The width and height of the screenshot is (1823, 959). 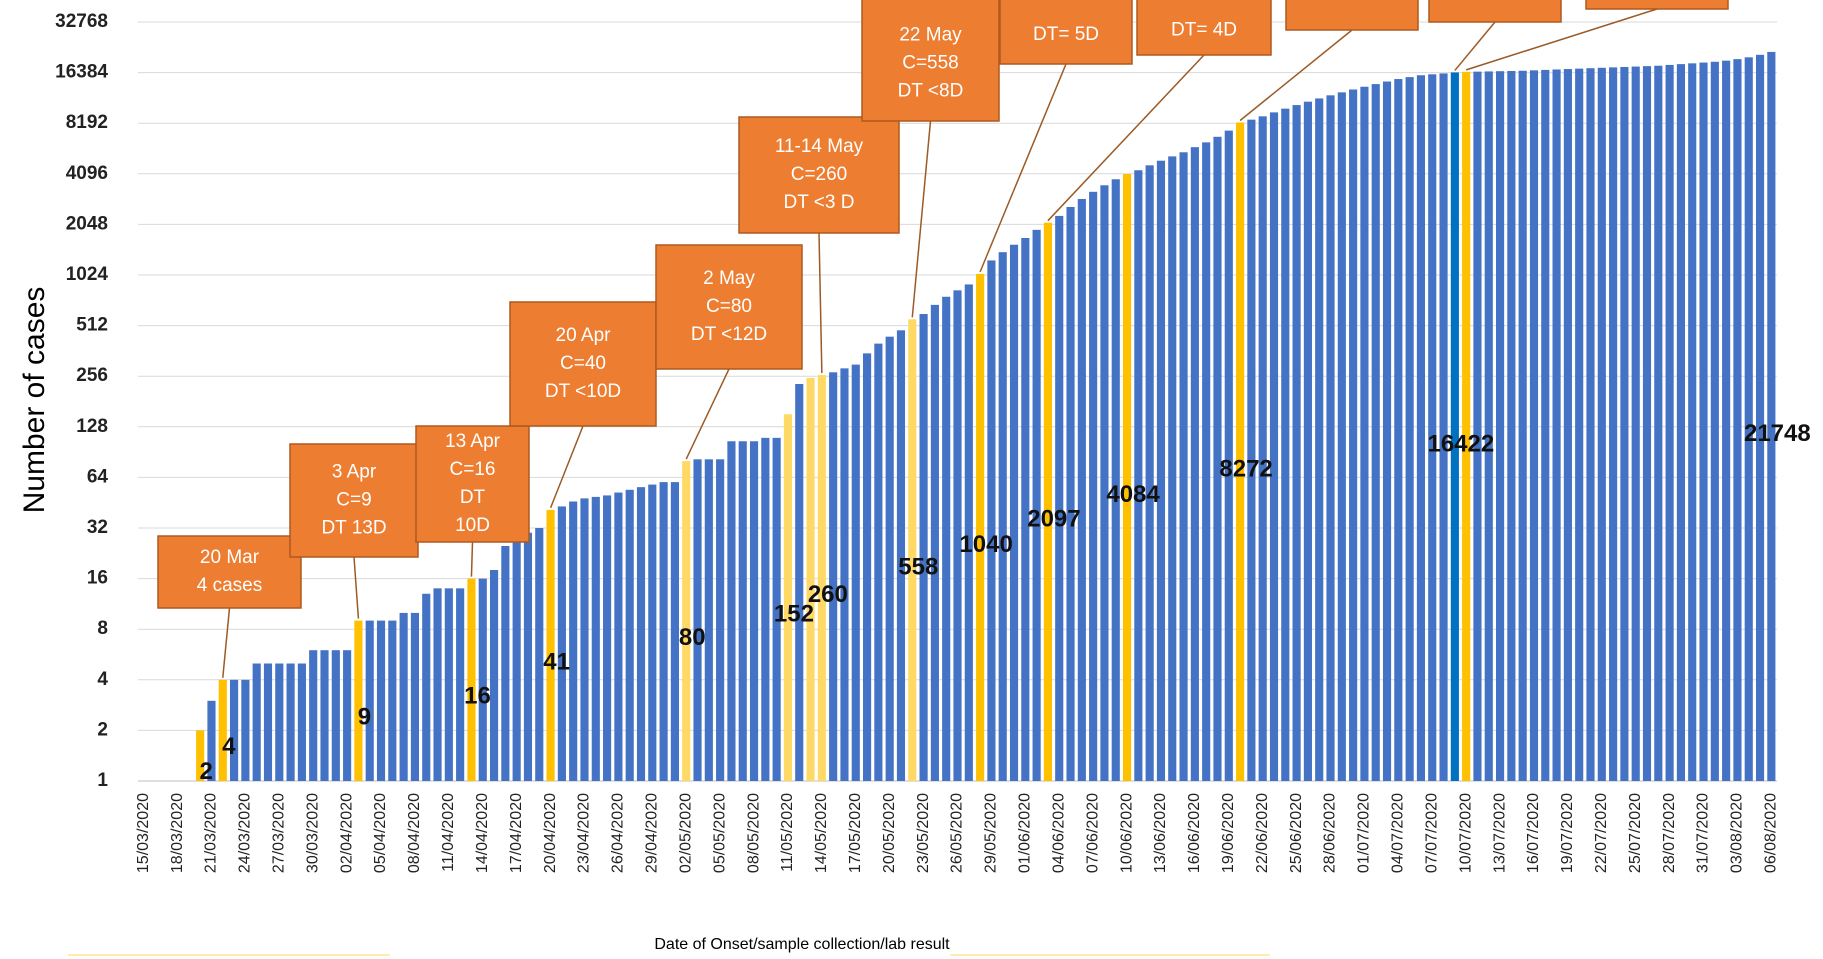 I want to click on callout-text: DT= 4D, so click(x=1204, y=30).